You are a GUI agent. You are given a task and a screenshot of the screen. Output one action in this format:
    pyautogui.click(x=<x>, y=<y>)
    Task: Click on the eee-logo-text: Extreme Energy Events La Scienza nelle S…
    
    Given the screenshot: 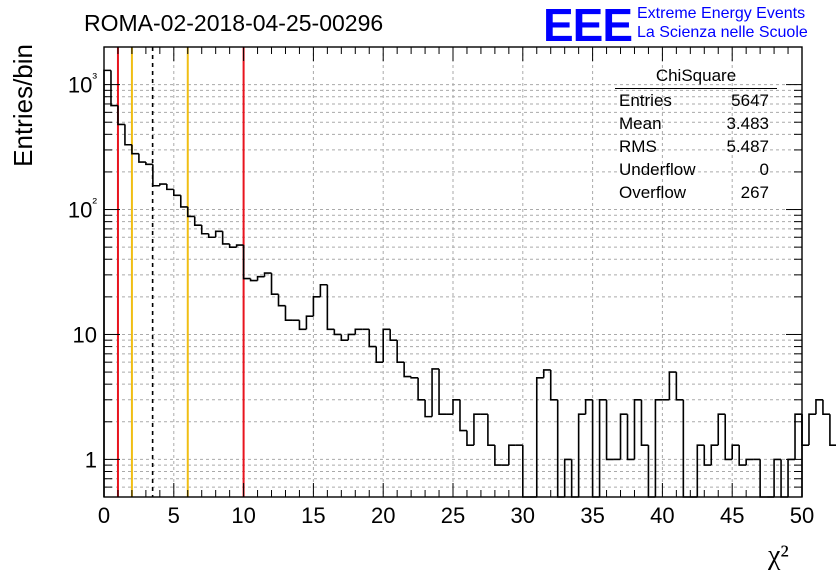 What is the action you would take?
    pyautogui.click(x=722, y=23)
    